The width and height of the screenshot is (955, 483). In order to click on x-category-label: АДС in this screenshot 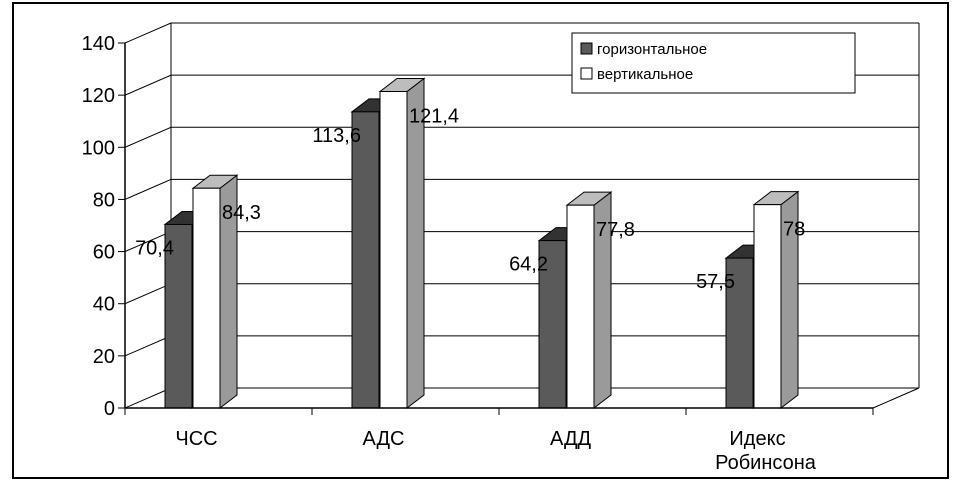, I will do `click(384, 439)`.